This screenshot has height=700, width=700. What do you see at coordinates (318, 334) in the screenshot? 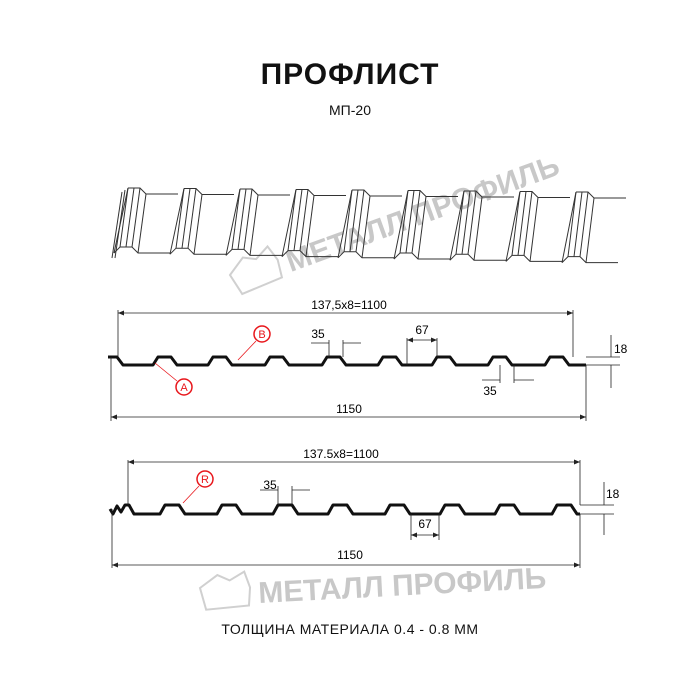
I see `profile-a-rib-top-label: 35` at bounding box center [318, 334].